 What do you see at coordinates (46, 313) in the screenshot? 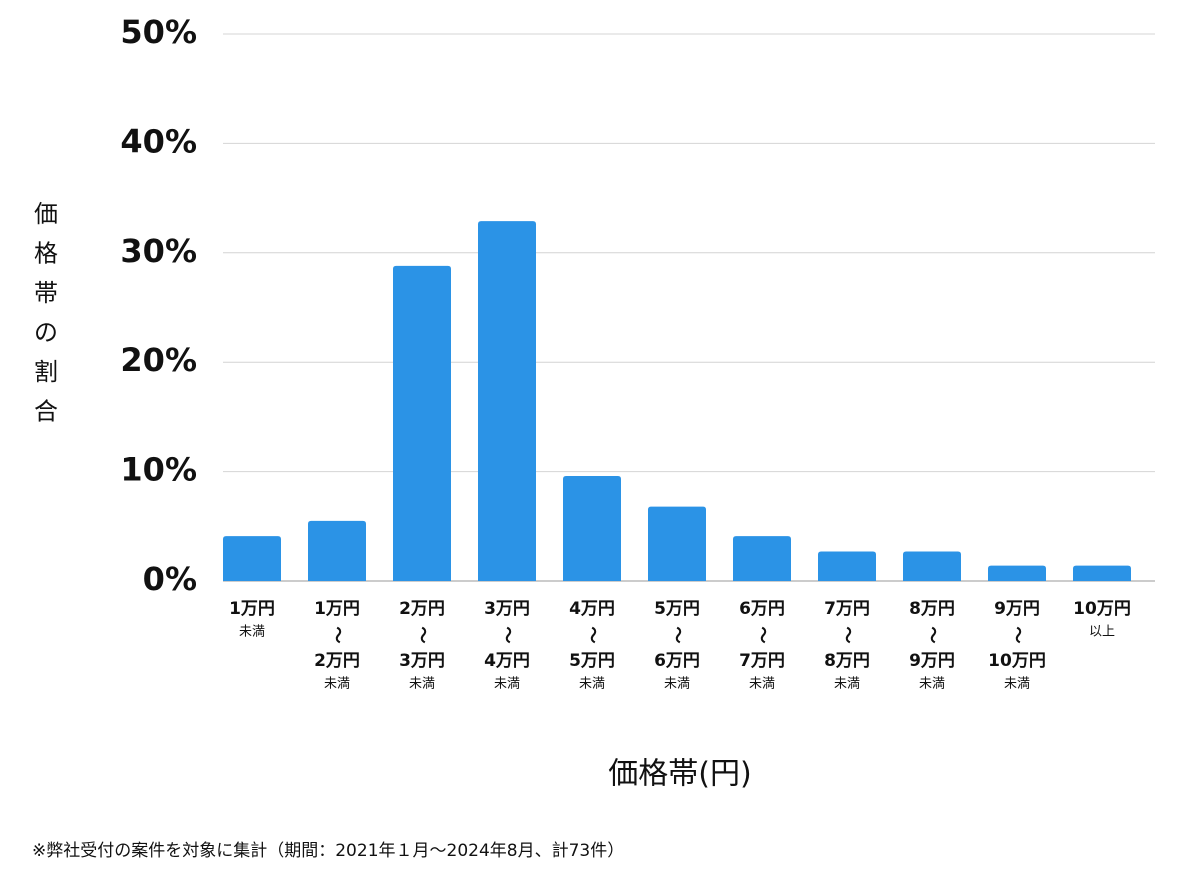
I see `y-axis-label: 価格帯の割合` at bounding box center [46, 313].